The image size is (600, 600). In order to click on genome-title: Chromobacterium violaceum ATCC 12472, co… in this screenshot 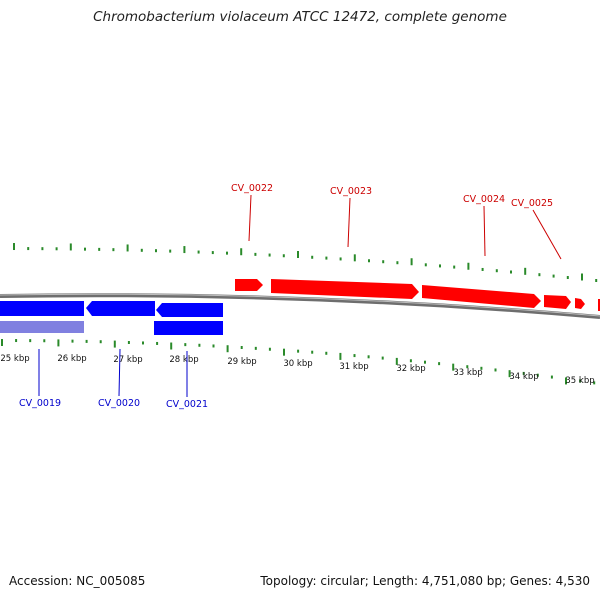, I will do `click(300, 17)`.